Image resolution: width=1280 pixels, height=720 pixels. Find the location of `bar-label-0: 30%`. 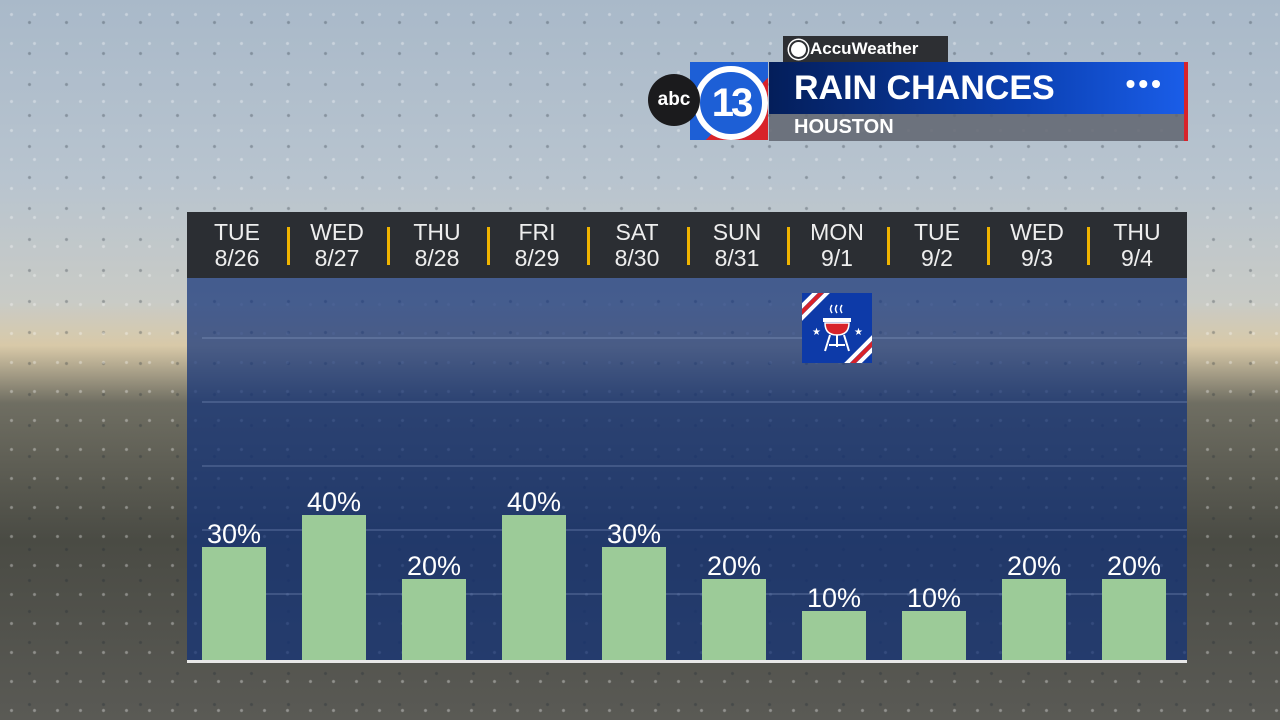

bar-label-0: 30% is located at coordinates (234, 534).